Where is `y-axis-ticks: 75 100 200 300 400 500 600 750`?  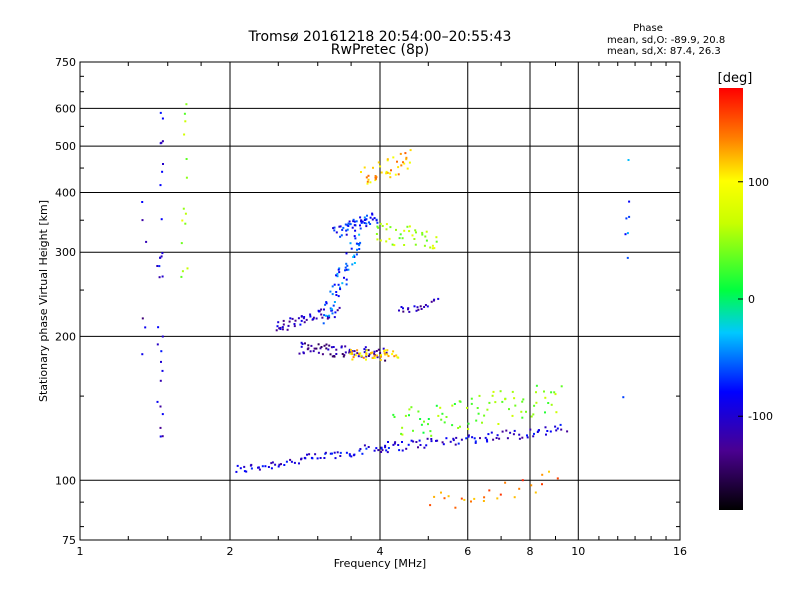 y-axis-ticks: 75 100 200 300 400 500 600 750 is located at coordinates (65, 301).